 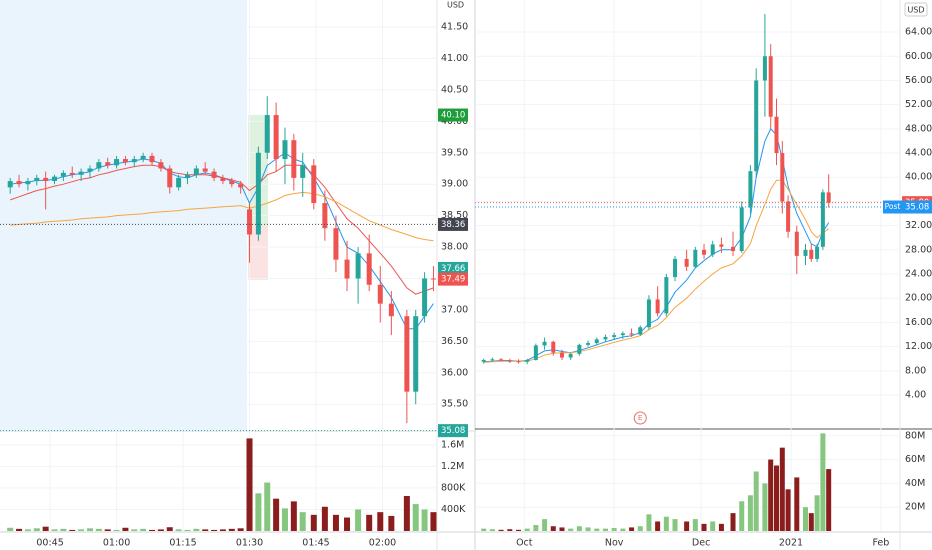 I want to click on y-tick-label: 40.50, so click(x=454, y=89).